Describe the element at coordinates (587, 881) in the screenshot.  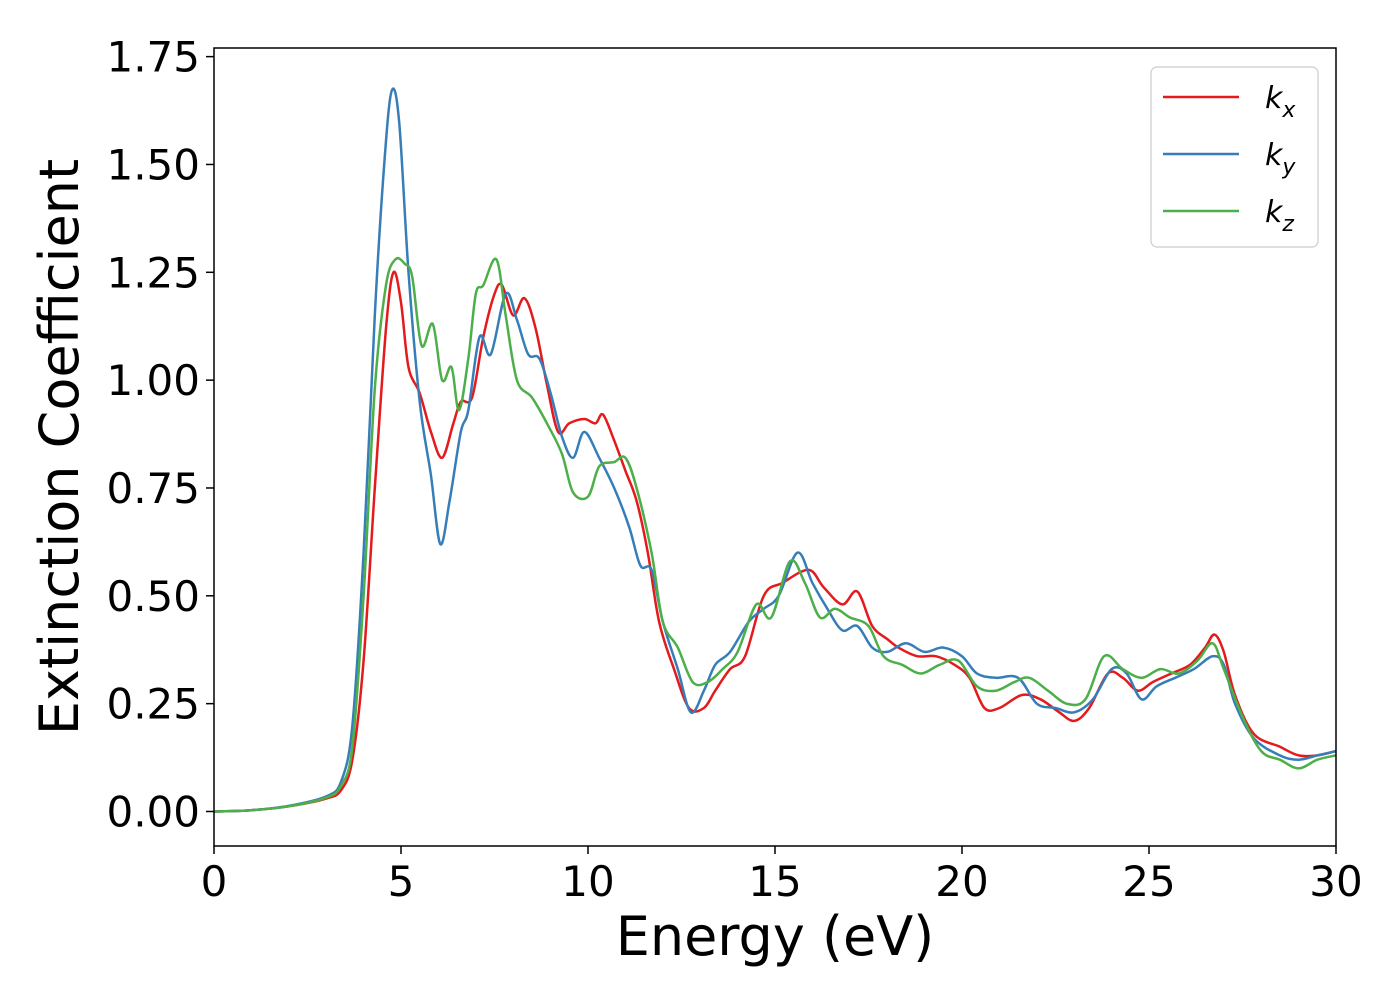
I see `x-tick-label: 10` at that location.